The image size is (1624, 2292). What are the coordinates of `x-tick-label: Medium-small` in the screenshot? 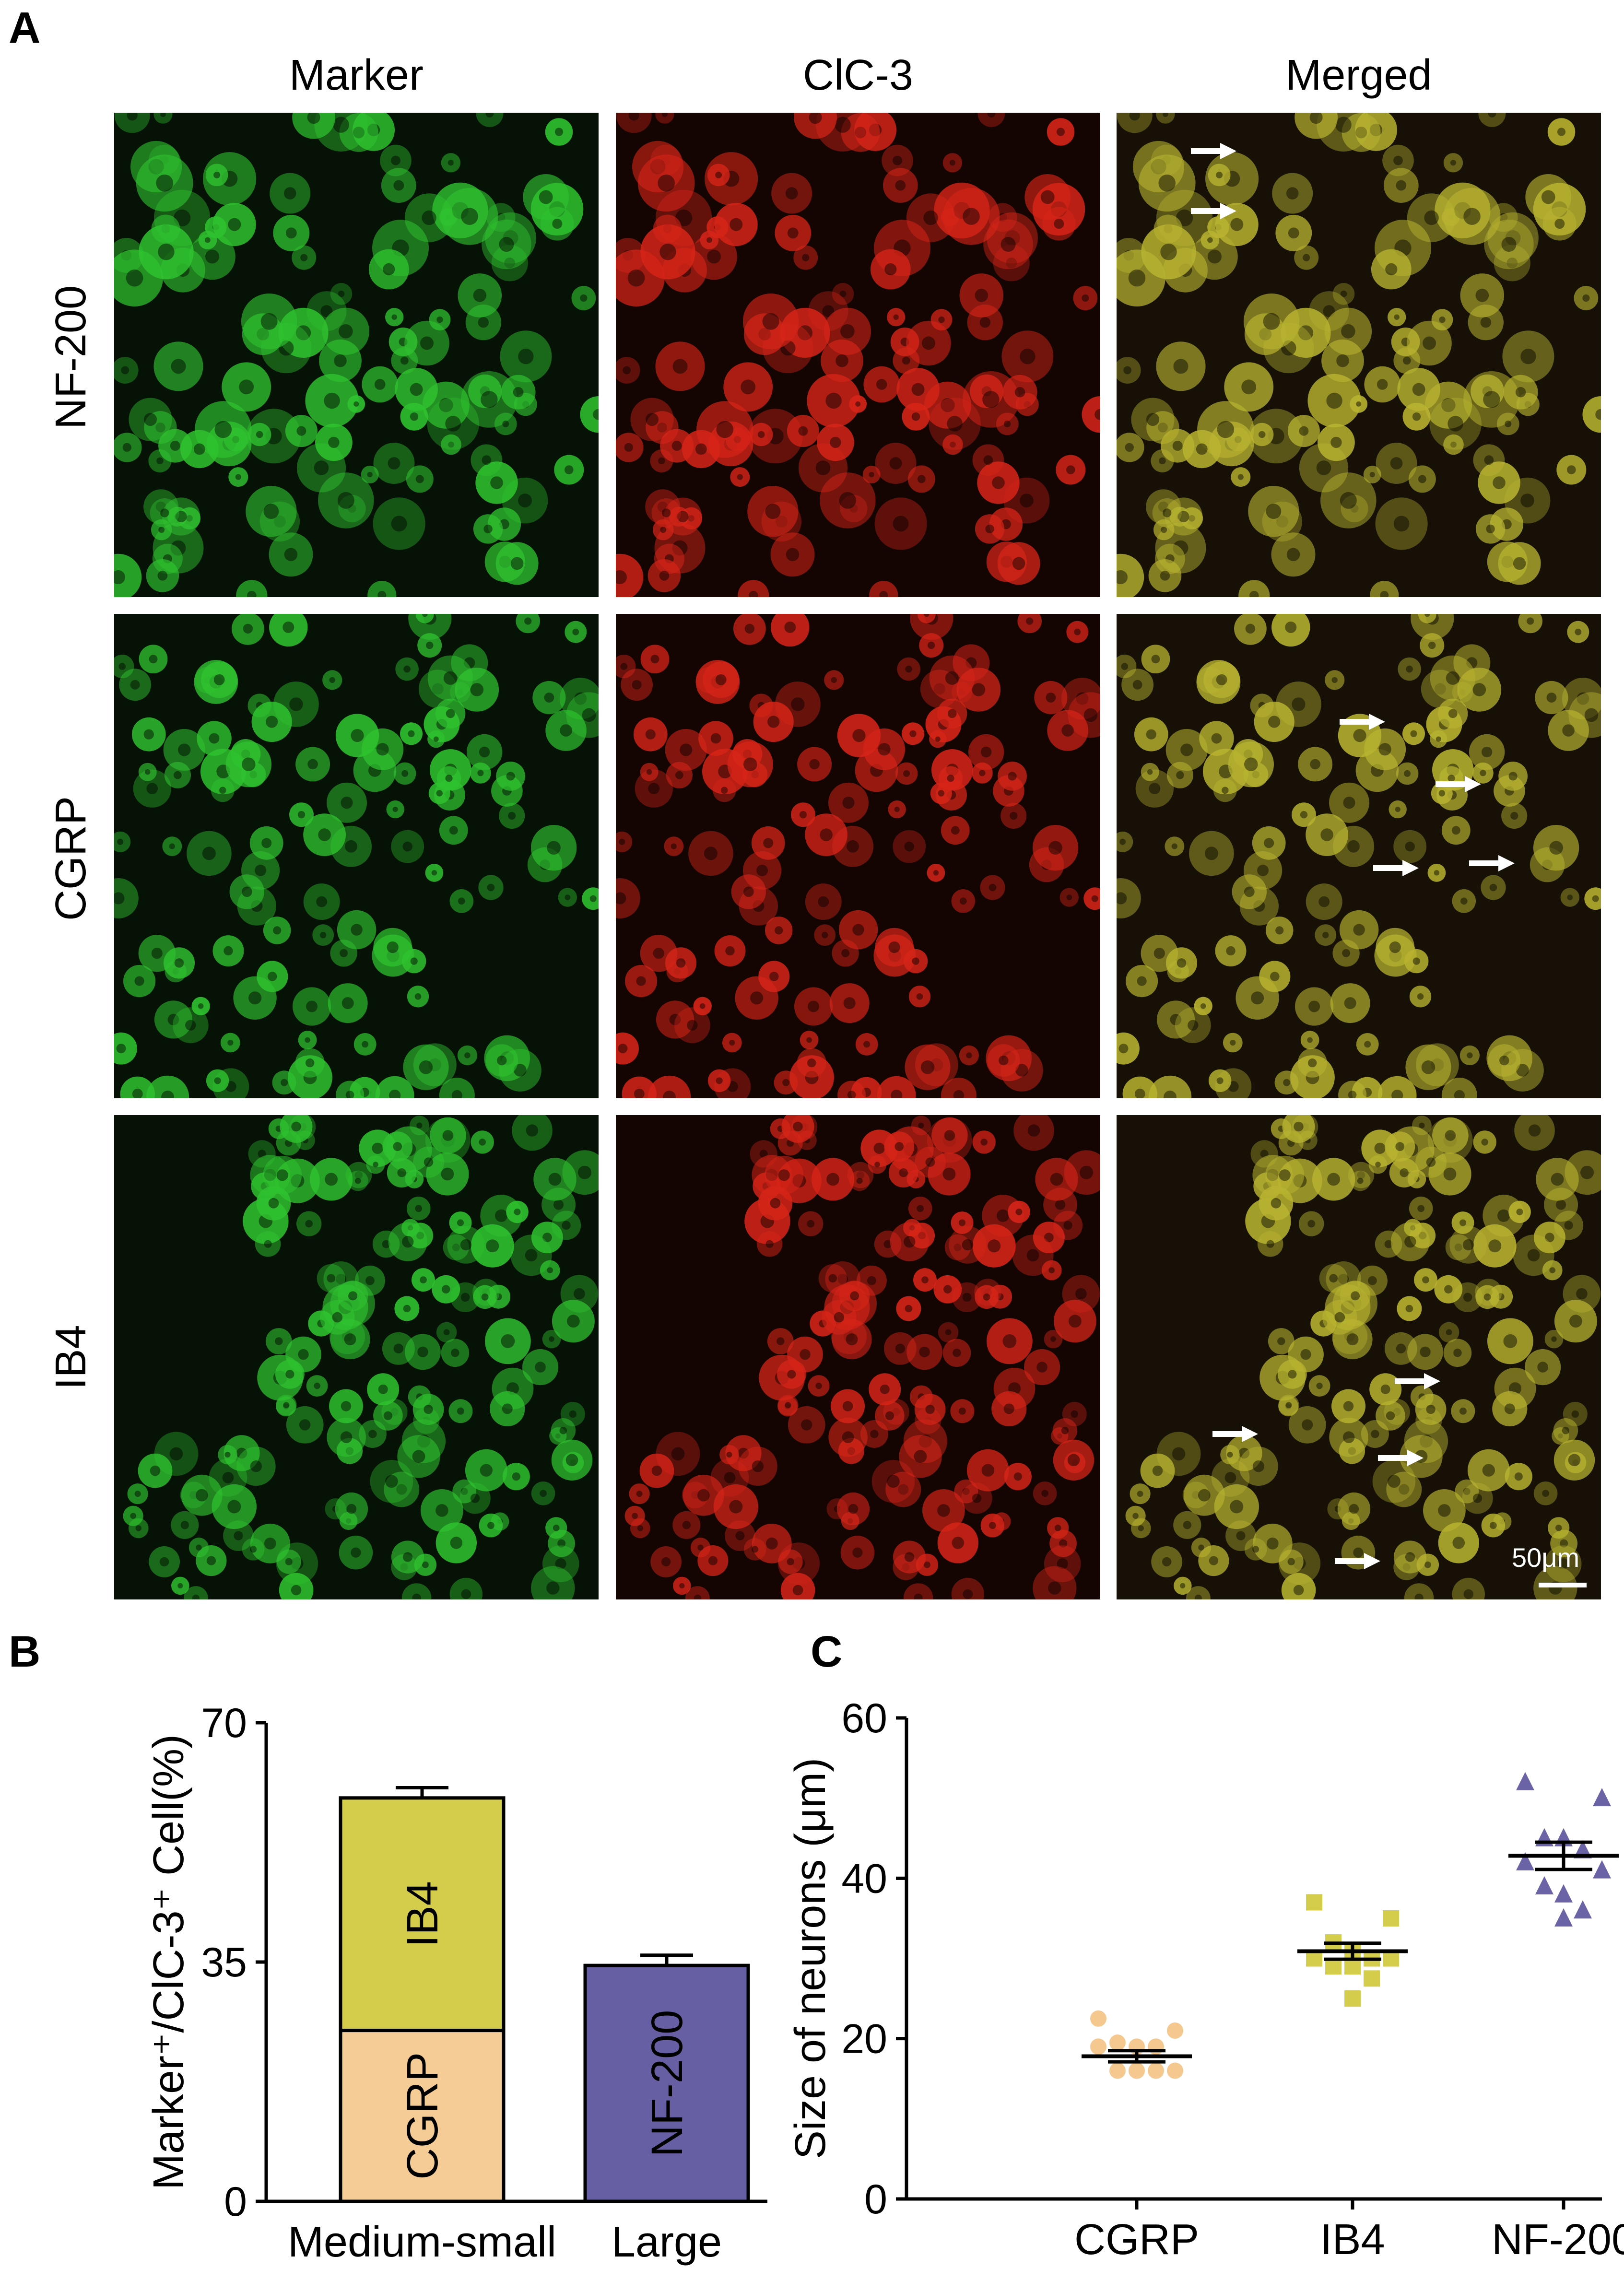 It's located at (422, 2242).